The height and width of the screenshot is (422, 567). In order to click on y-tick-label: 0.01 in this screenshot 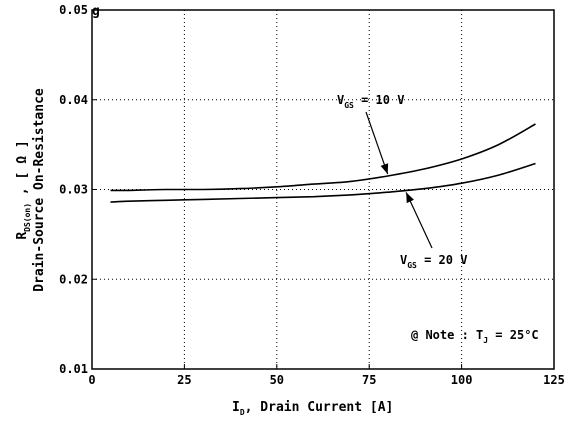, I will do `click(73, 369)`.